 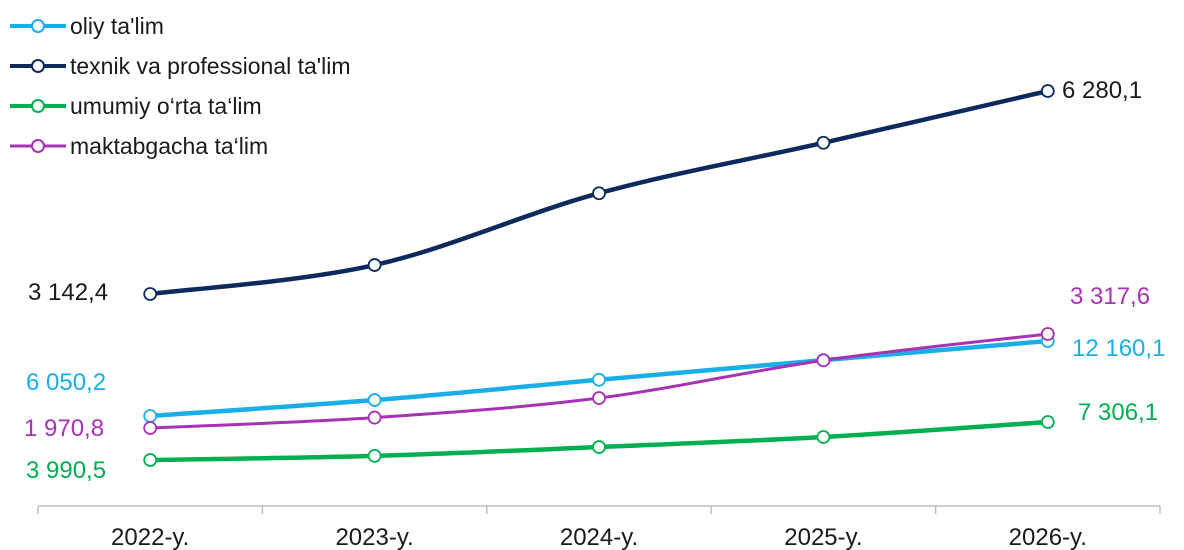 I want to click on legend-marker-texnik, so click(x=38, y=66).